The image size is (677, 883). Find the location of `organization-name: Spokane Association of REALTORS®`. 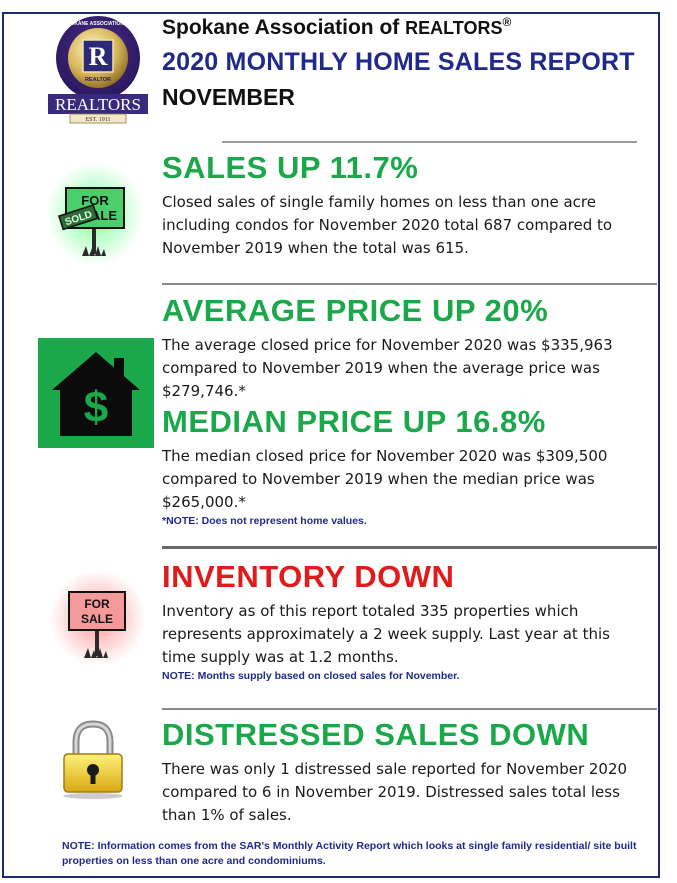

organization-name: Spokane Association of REALTORS® is located at coordinates (336, 27).